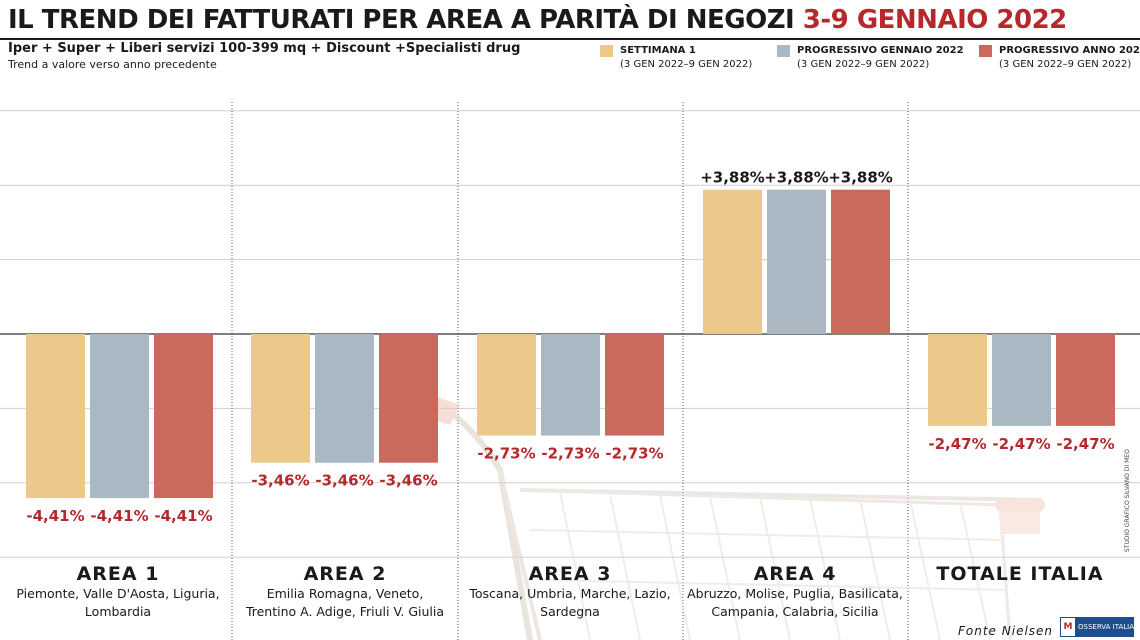  Describe the element at coordinates (795, 574) in the screenshot. I see `category-label: AREA 4` at that location.